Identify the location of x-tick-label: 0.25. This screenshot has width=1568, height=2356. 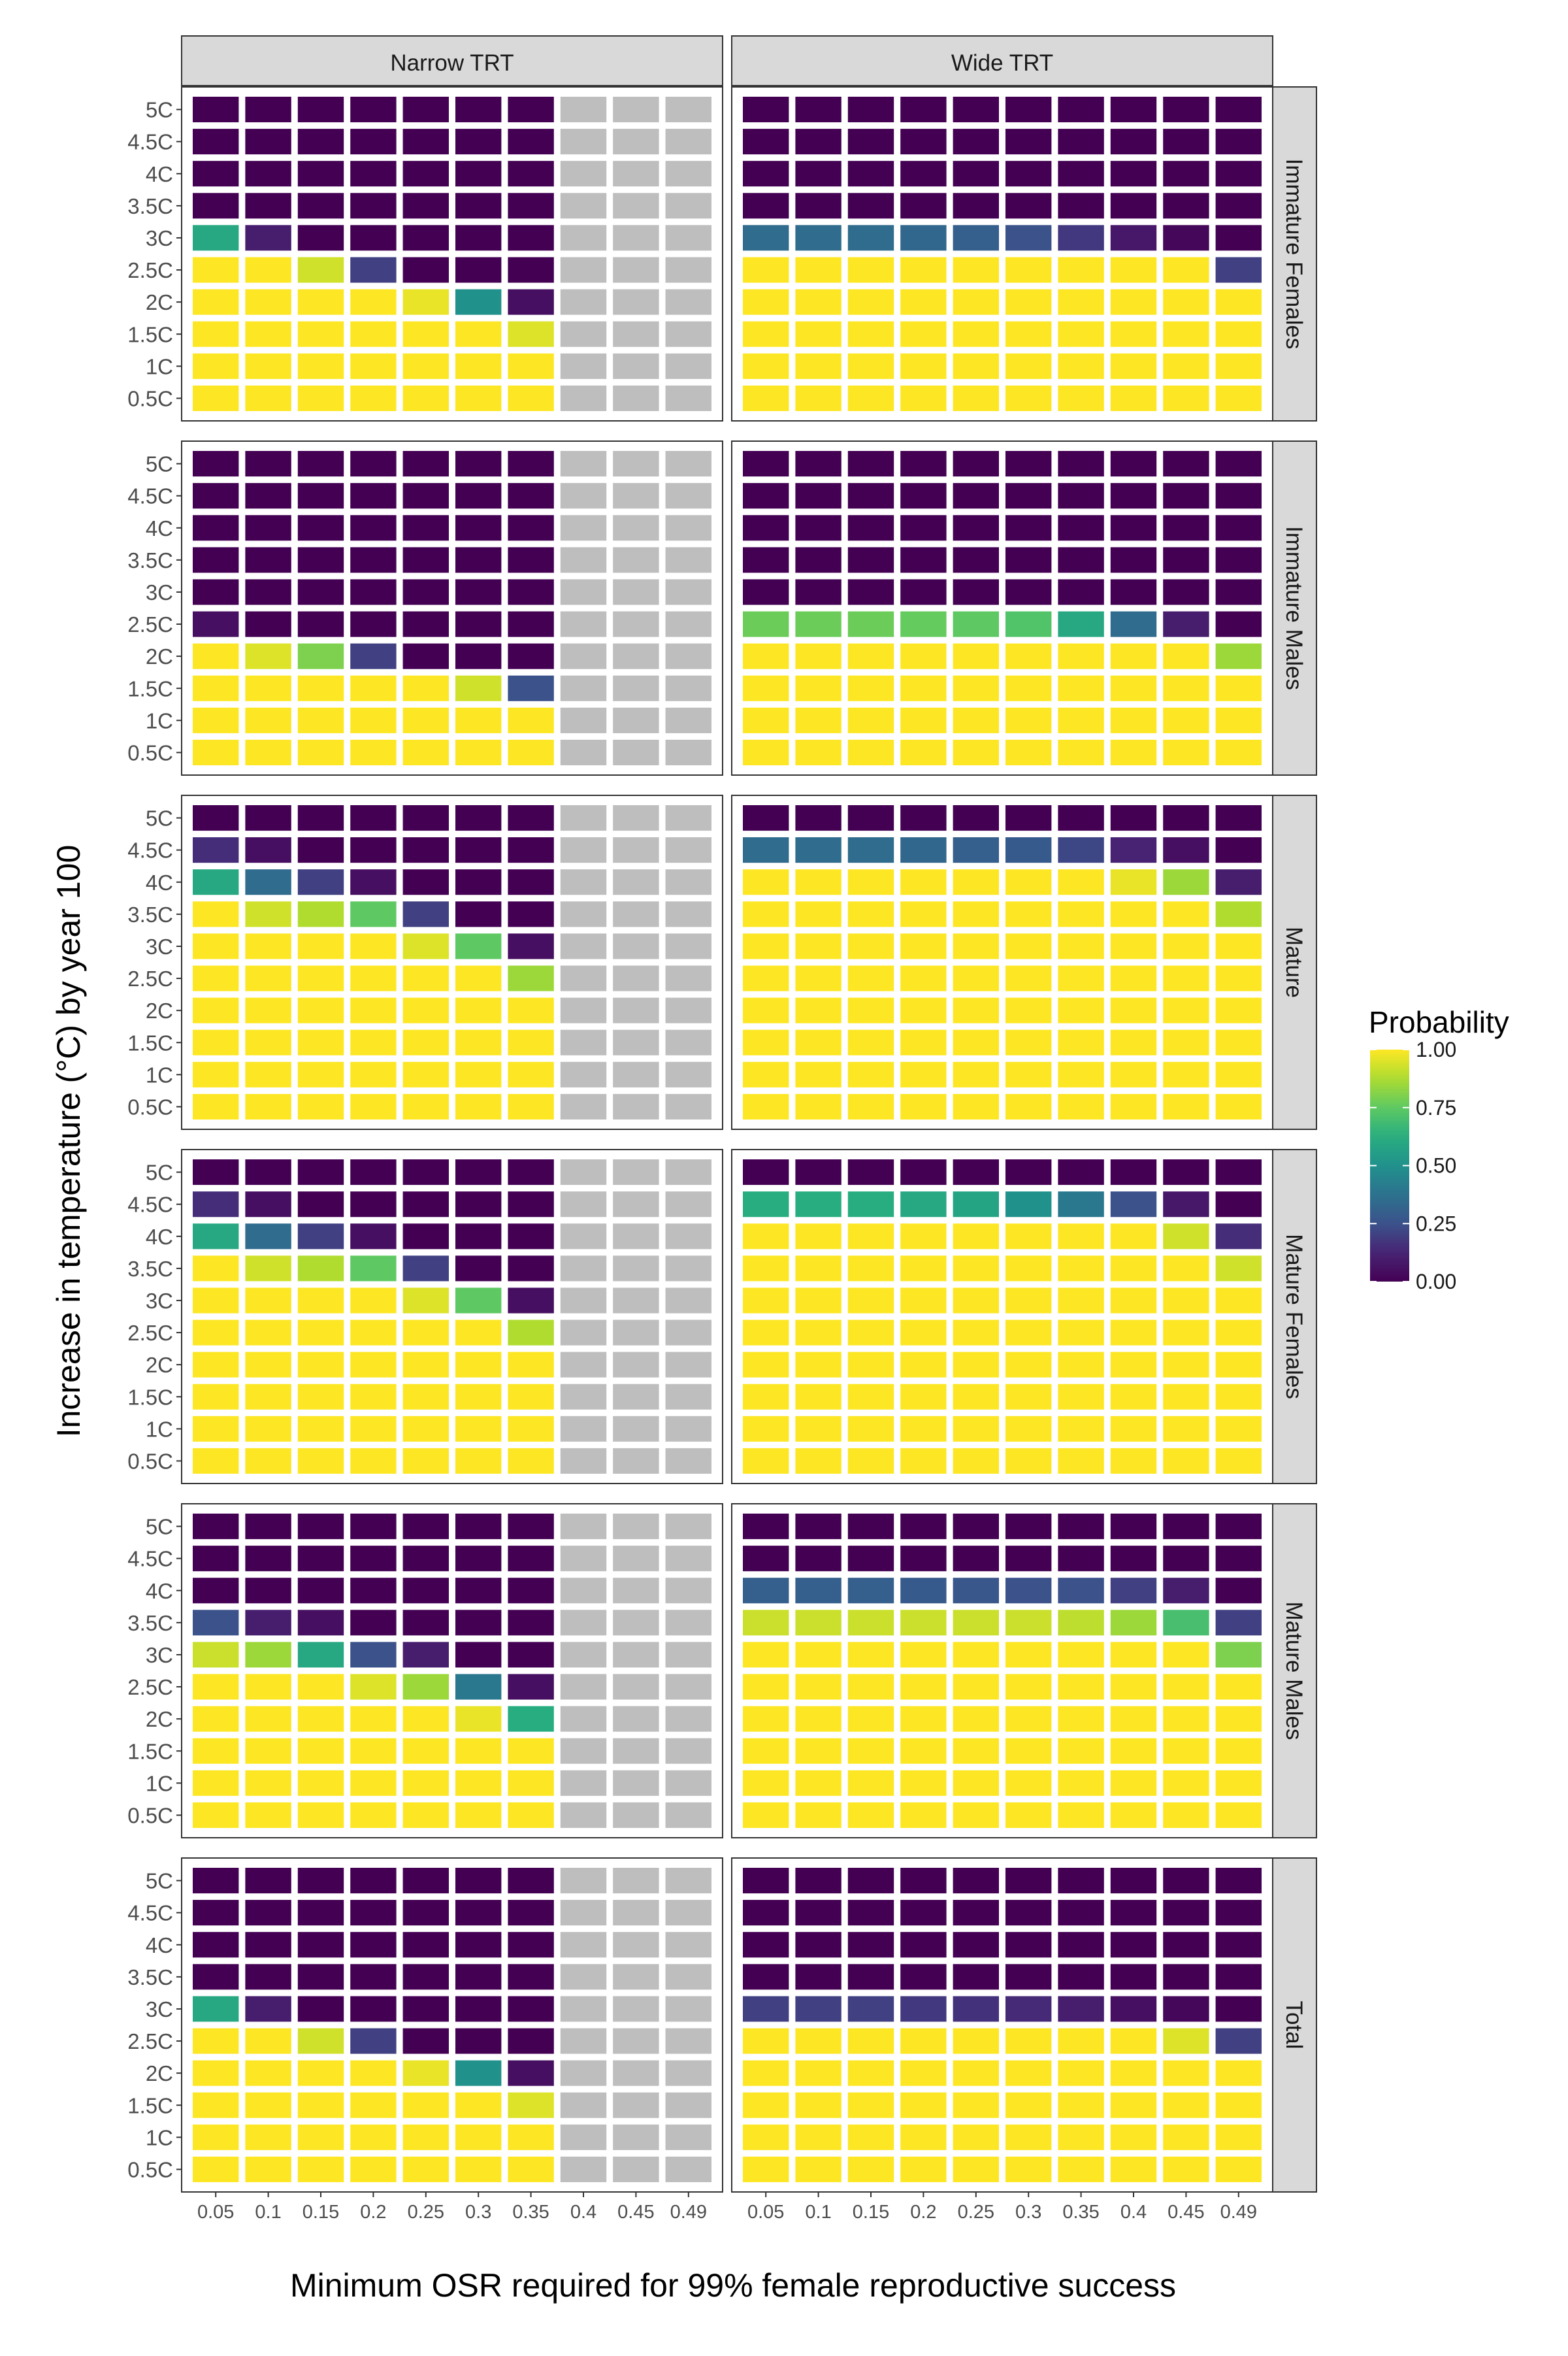
(976, 2212).